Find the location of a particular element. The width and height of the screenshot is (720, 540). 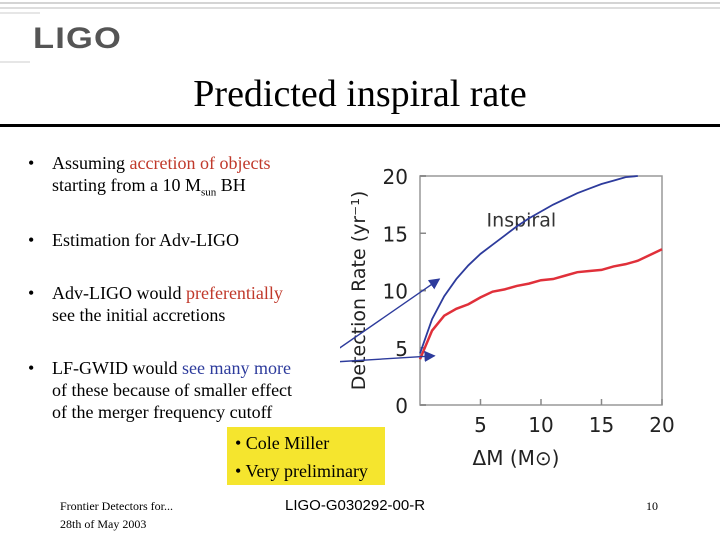

x-tick-label: 10 is located at coordinates (540, 425).